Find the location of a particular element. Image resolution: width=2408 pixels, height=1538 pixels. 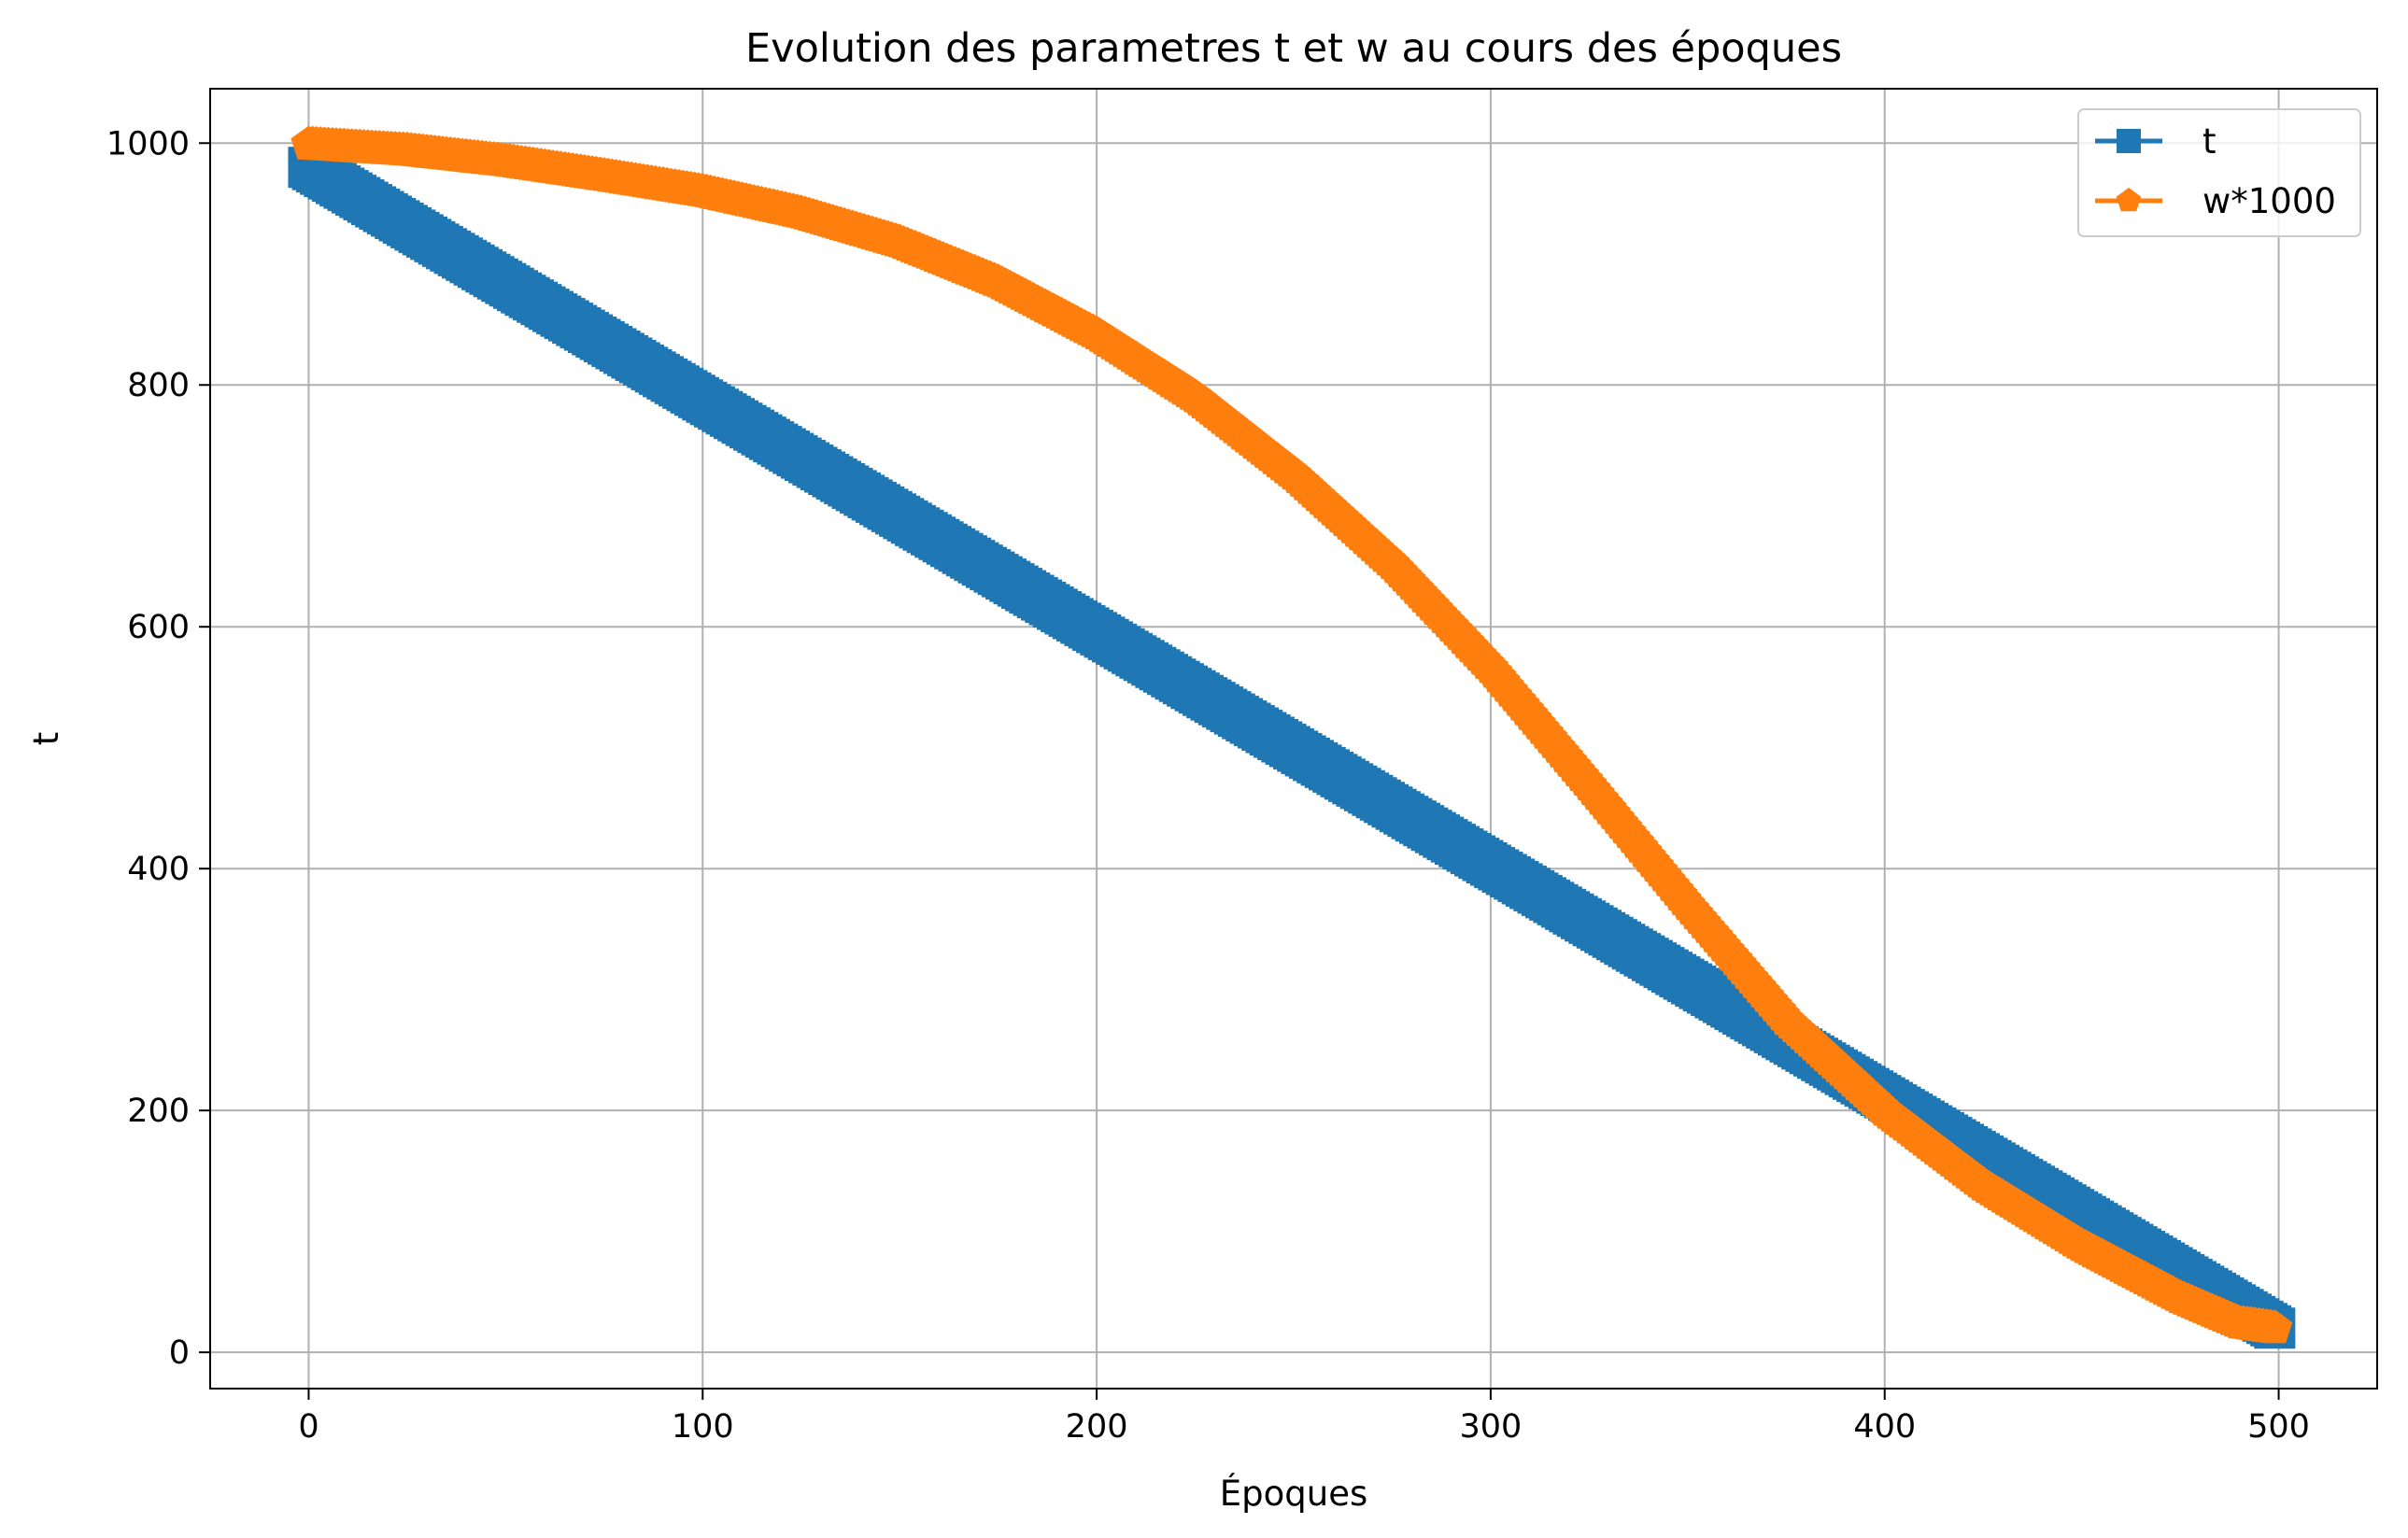

x-tick-label: 100 is located at coordinates (703, 1427).